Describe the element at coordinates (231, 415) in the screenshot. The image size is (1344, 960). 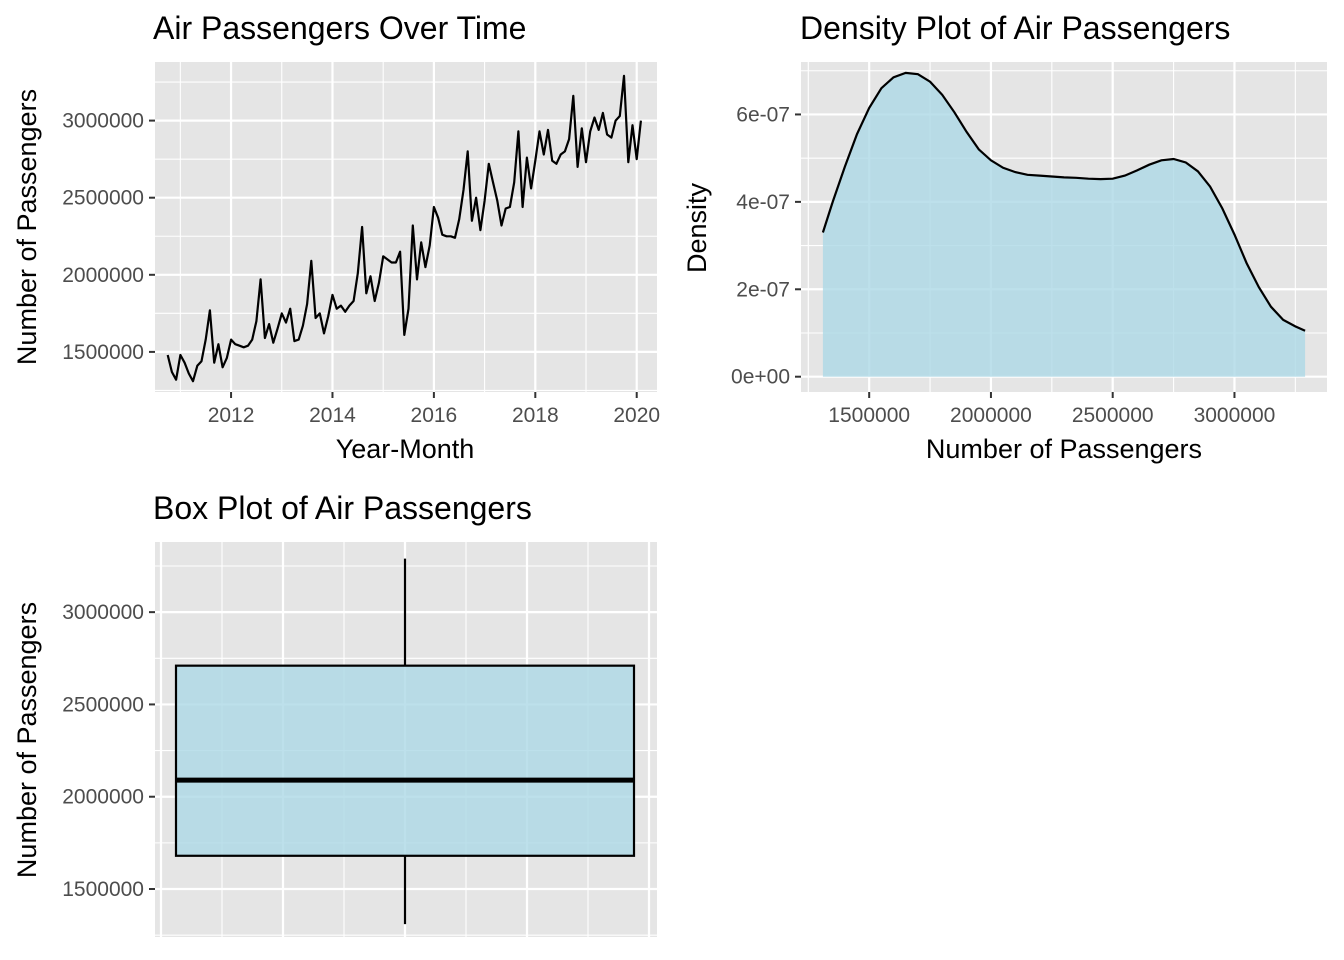
I see `line-x-tick-label: 2012` at that location.